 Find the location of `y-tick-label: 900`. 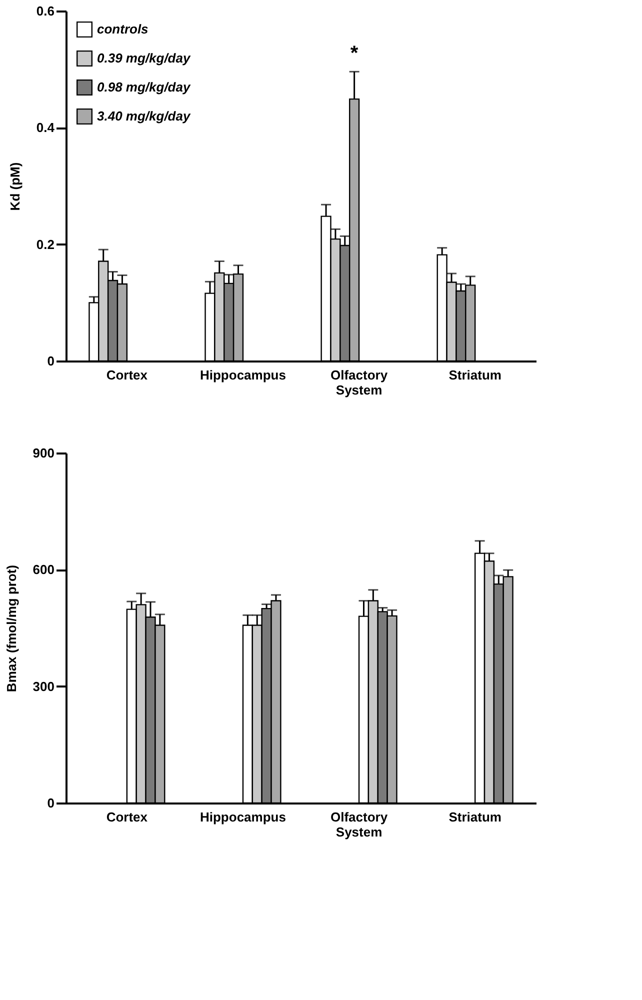

y-tick-label: 900 is located at coordinates (43, 453).